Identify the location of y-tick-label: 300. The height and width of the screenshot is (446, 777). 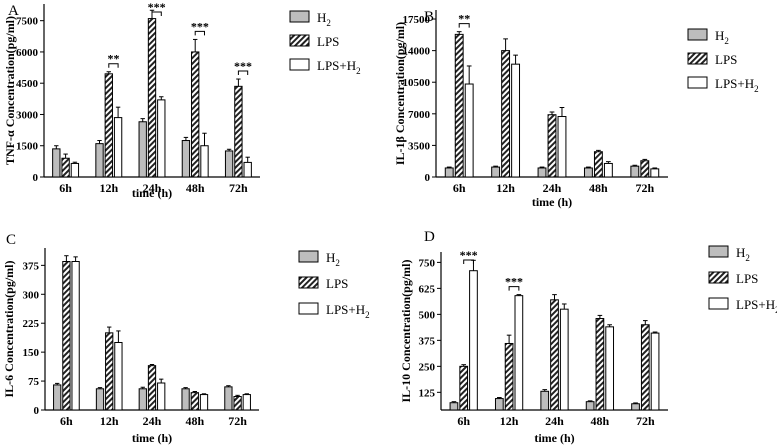
(31, 295).